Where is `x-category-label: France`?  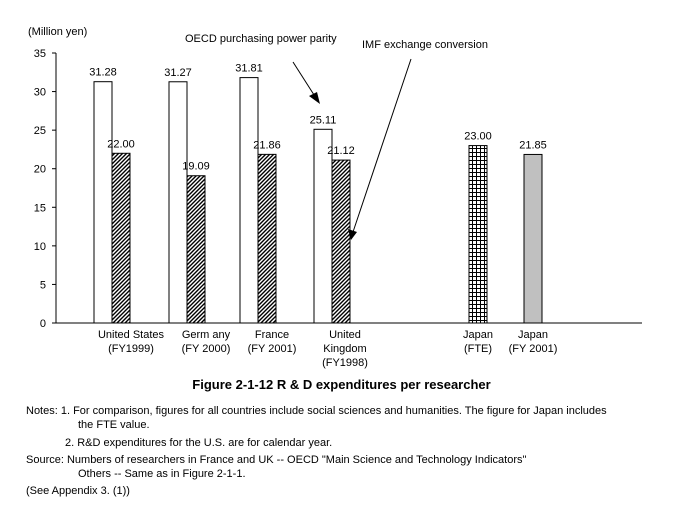
x-category-label: France is located at coordinates (272, 335).